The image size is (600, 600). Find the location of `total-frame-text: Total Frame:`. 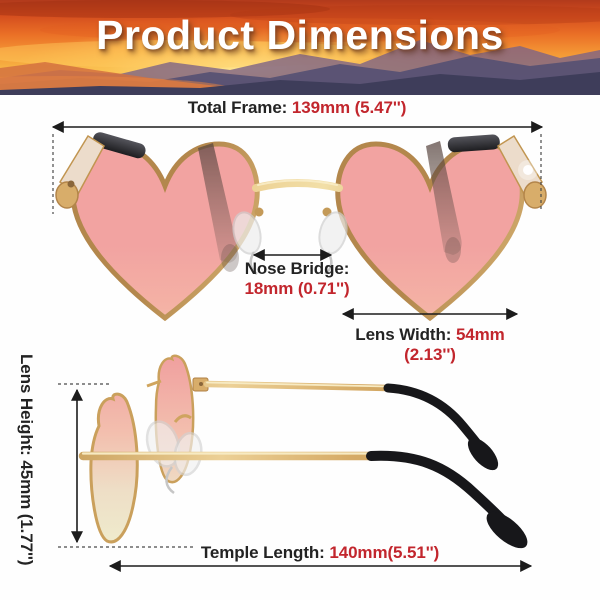

total-frame-text: Total Frame: is located at coordinates (237, 107).